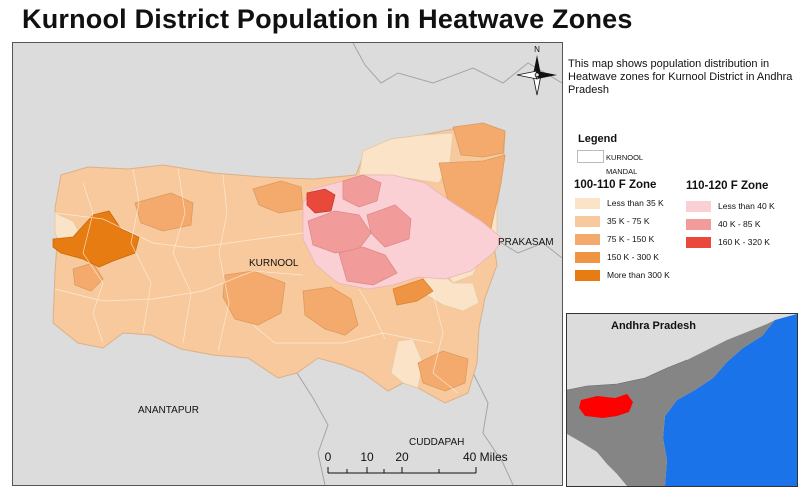 Image resolution: width=798 pixels, height=492 pixels. I want to click on legend-item: Less than 35 K, so click(619, 203).